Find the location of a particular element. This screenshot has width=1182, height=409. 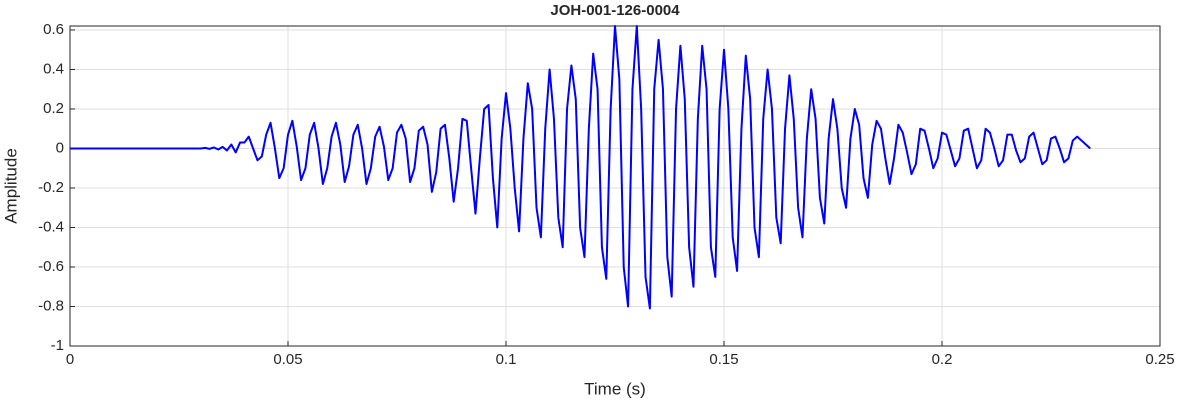

y-axis-label: Amplitude is located at coordinates (10, 186).